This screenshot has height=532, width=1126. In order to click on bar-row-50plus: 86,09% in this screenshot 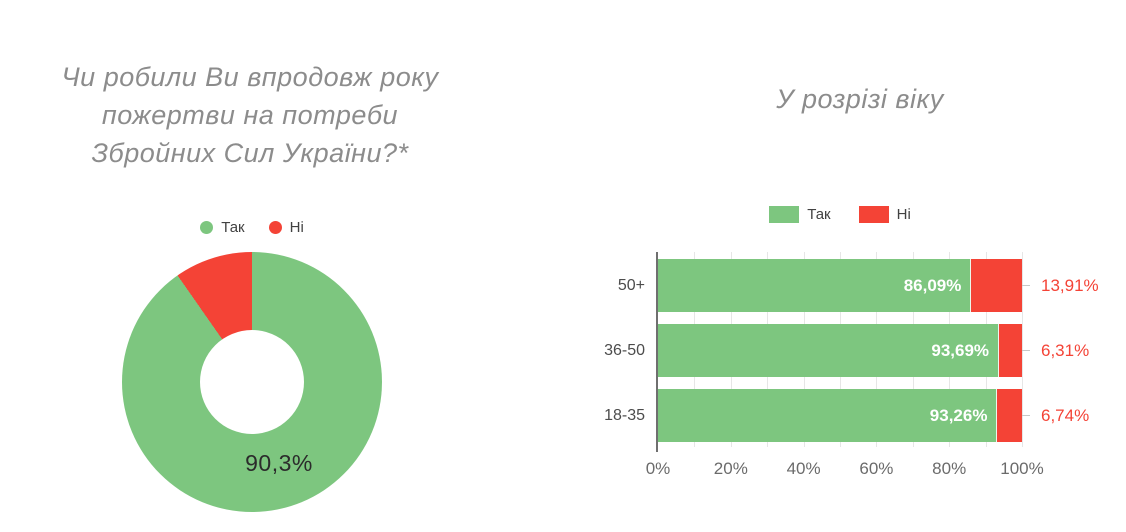, I will do `click(840, 285)`.